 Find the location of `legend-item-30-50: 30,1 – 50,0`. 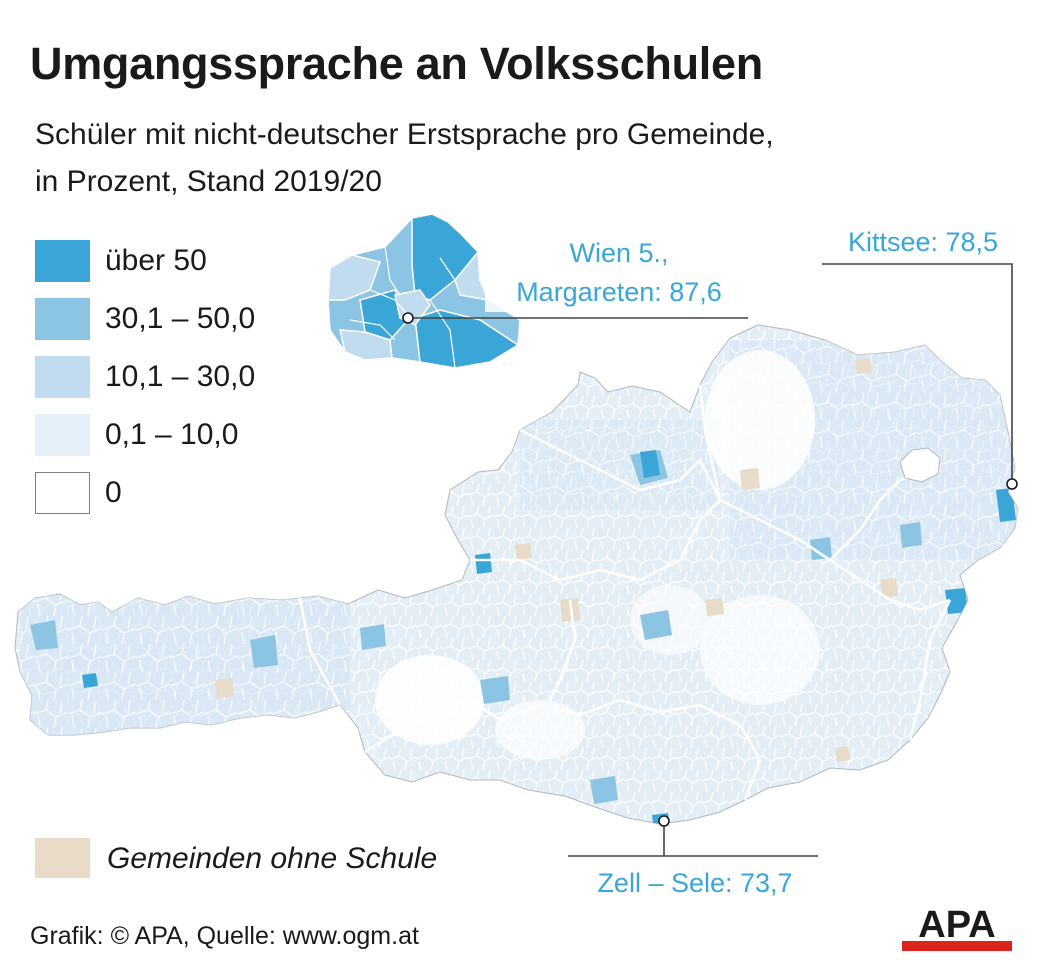

legend-item-30-50: 30,1 – 50,0 is located at coordinates (185, 319).